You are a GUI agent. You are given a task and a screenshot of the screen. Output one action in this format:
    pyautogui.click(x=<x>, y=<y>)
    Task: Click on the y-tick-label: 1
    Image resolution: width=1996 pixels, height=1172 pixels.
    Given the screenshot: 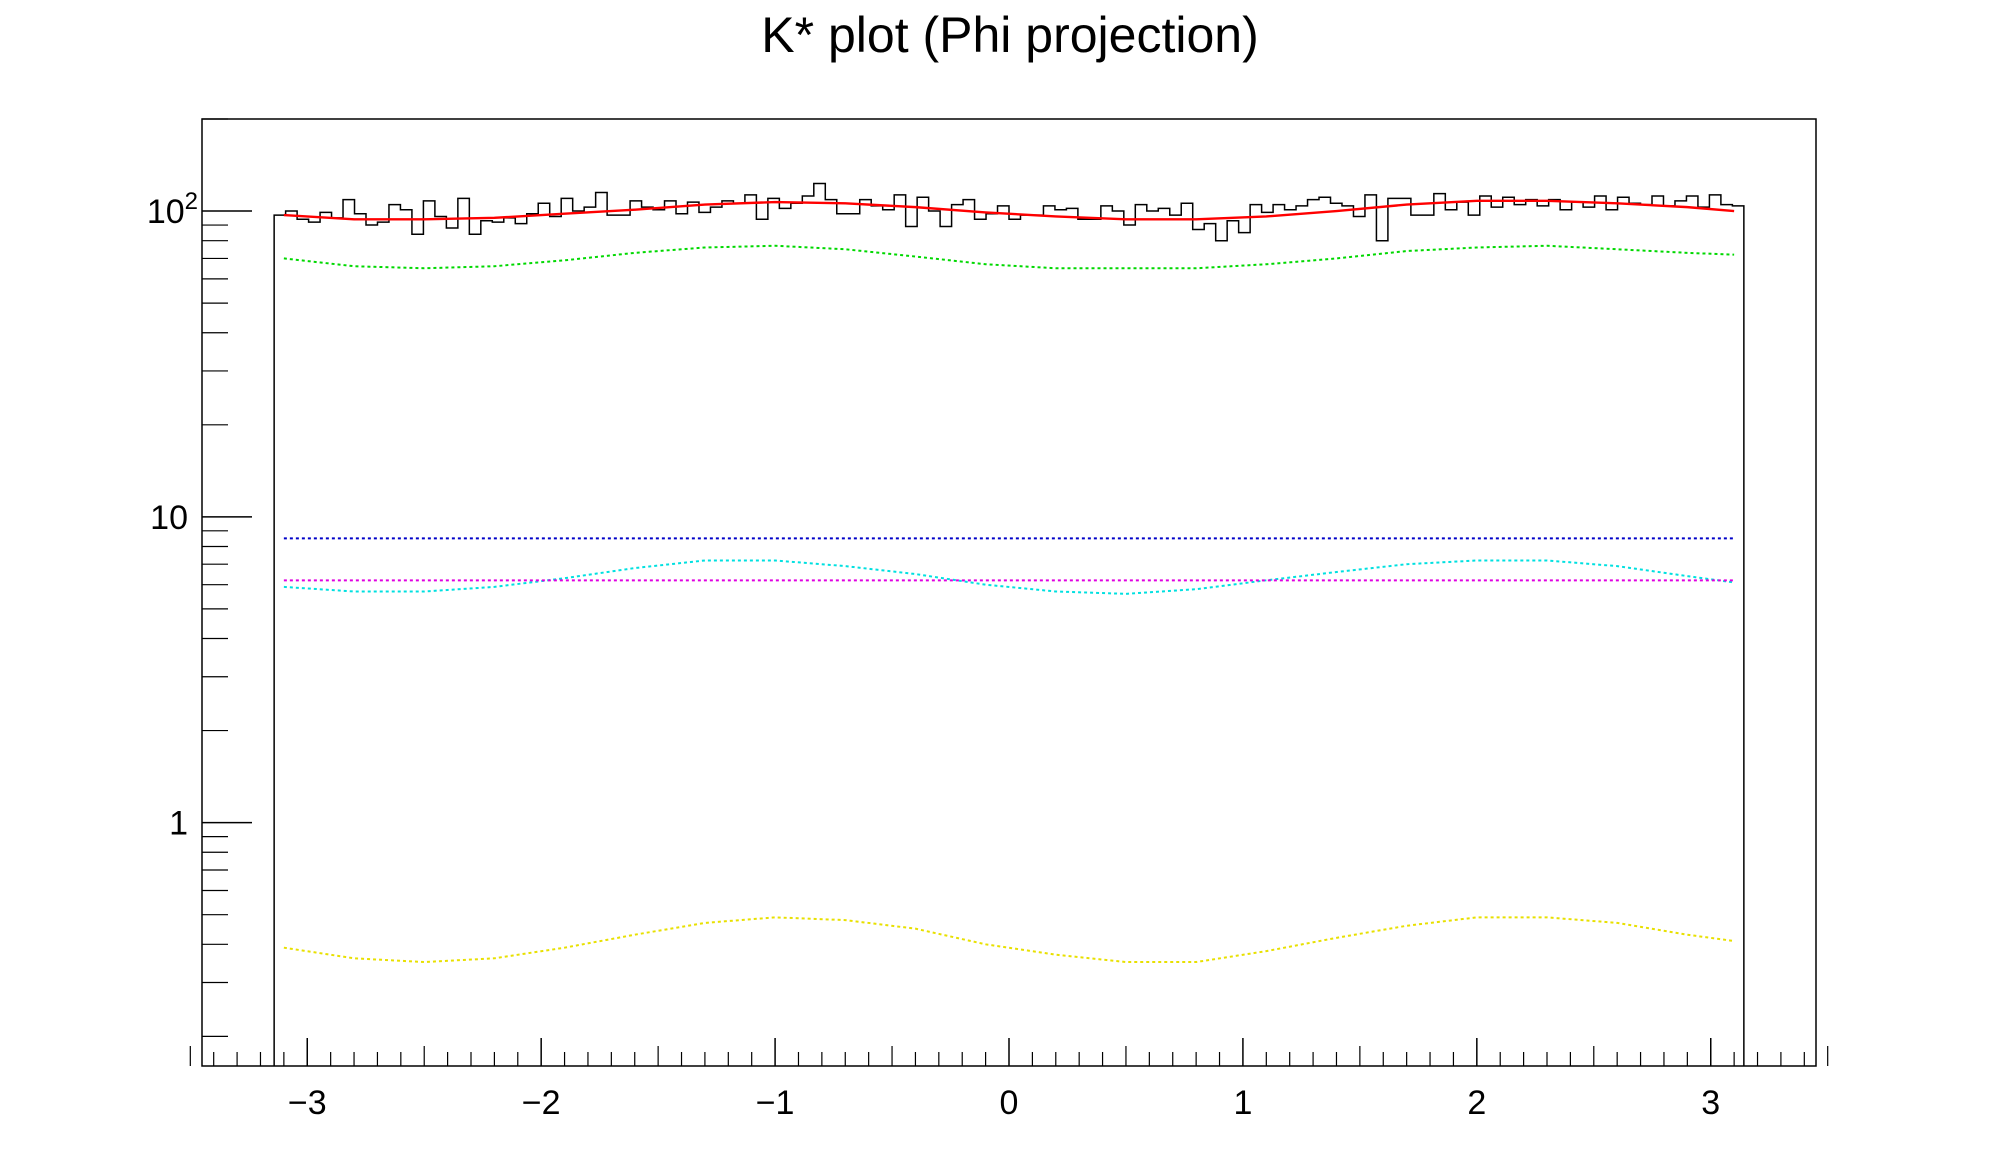 What is the action you would take?
    pyautogui.click(x=178, y=824)
    